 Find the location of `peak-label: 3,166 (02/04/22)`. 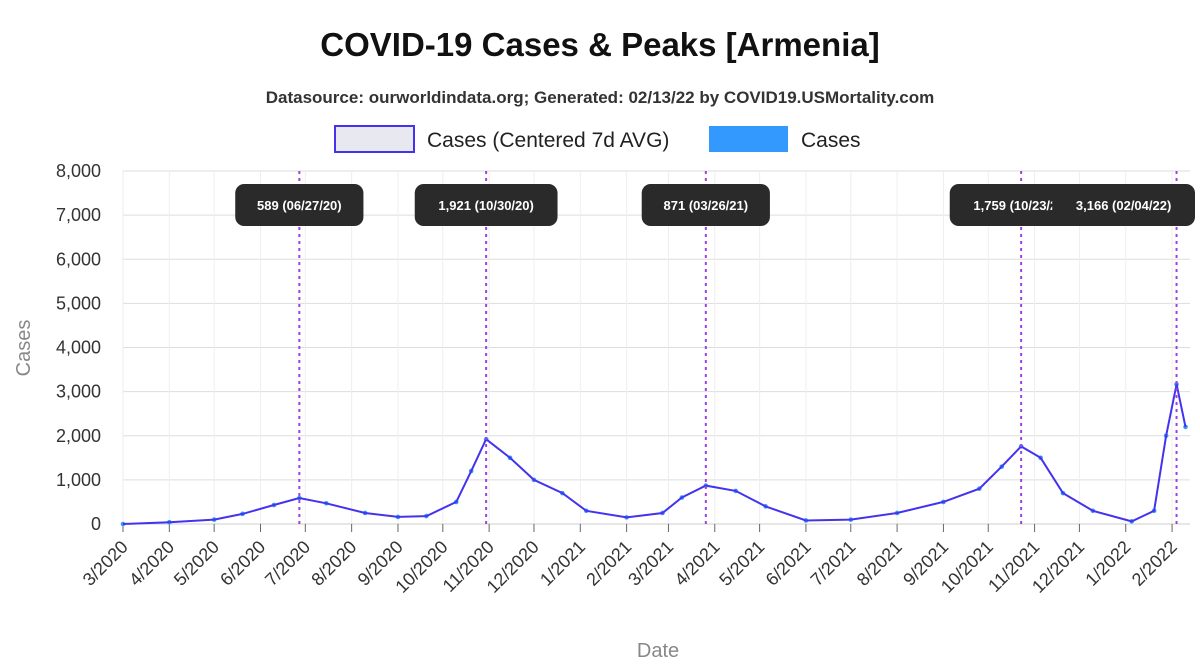

peak-label: 3,166 (02/04/22) is located at coordinates (1123, 205).